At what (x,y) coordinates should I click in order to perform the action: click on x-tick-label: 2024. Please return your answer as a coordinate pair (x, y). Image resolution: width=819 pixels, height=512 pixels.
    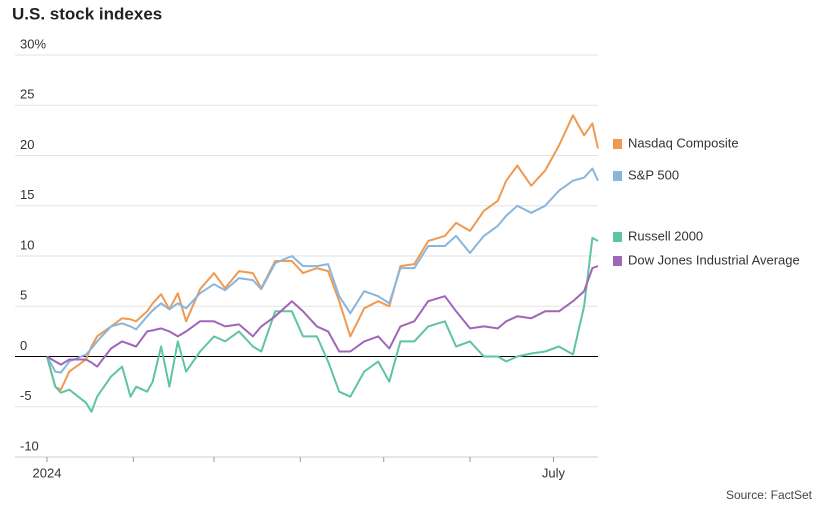
    Looking at the image, I should click on (47, 472).